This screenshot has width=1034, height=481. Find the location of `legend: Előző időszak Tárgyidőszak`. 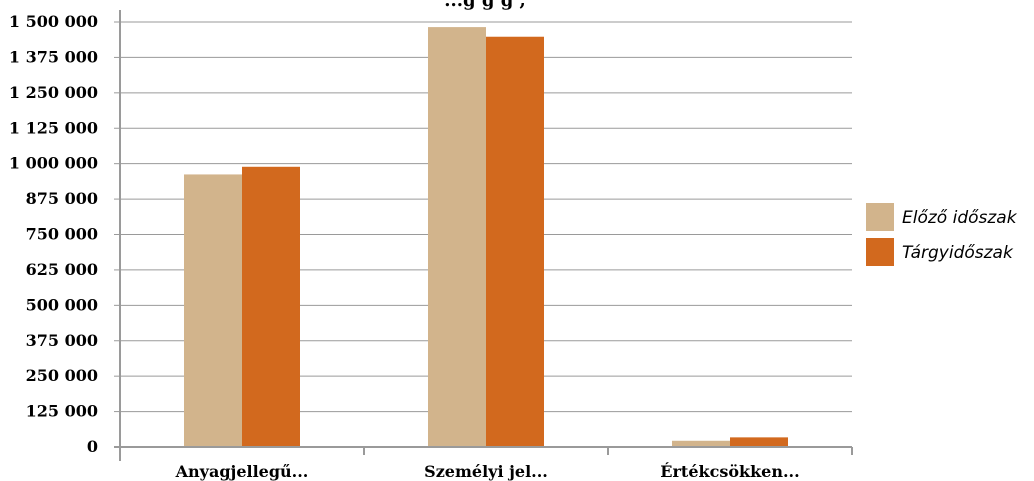

legend: Előző időszak Tárgyidőszak is located at coordinates (942, 234).